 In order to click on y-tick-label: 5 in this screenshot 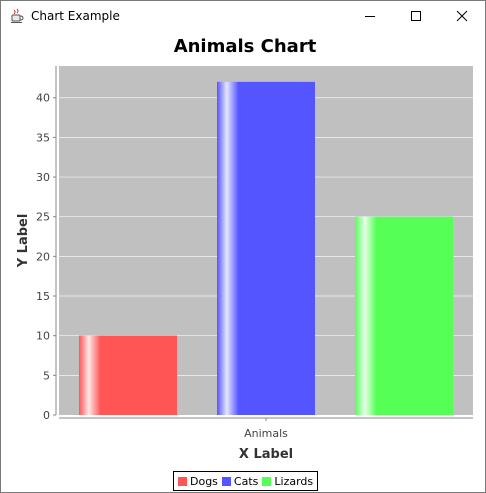, I will do `click(46, 375)`.